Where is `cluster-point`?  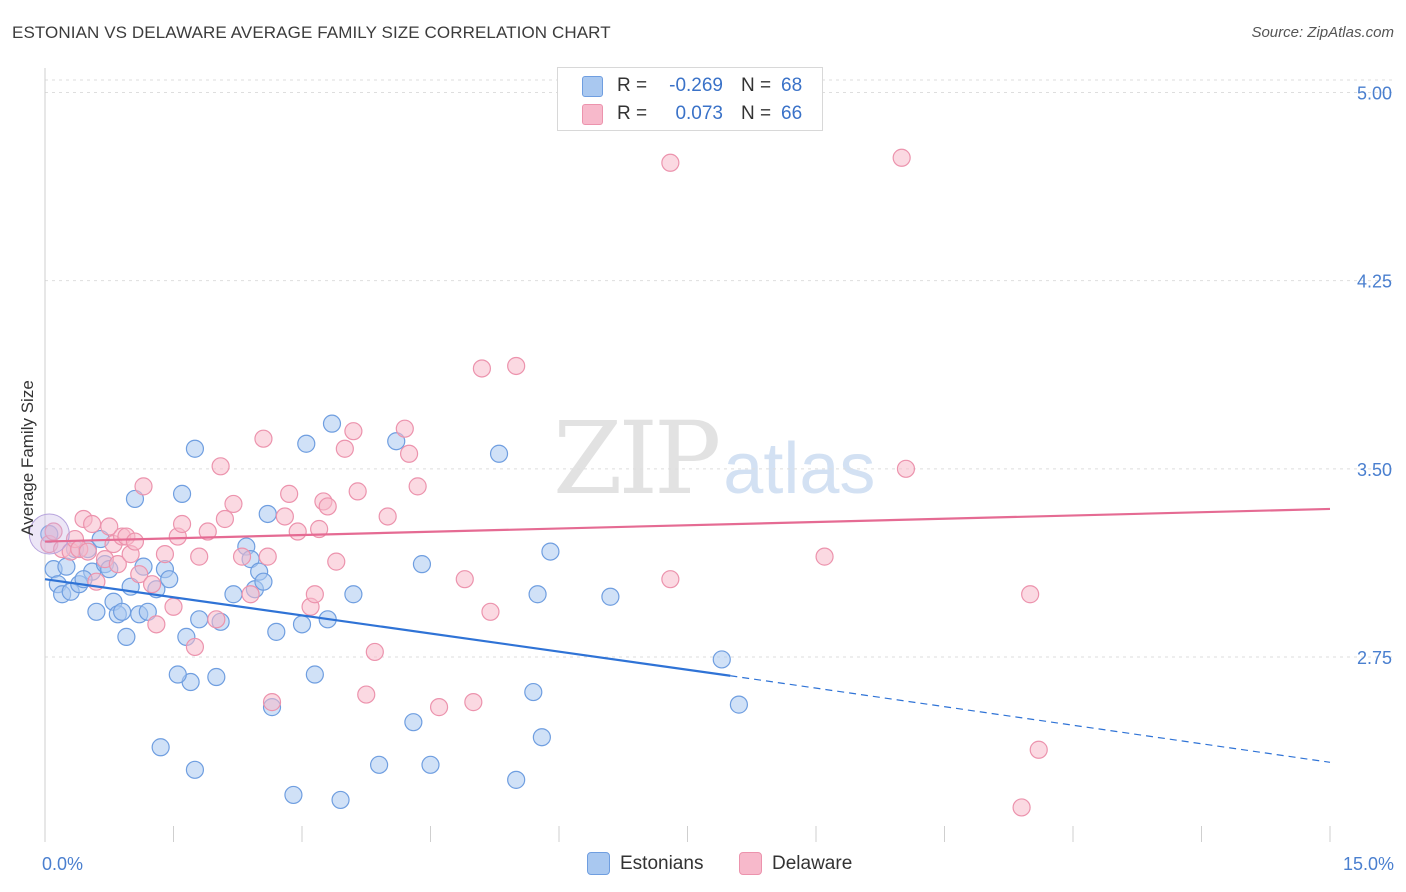
cluster-point is located at coordinates (49, 534).